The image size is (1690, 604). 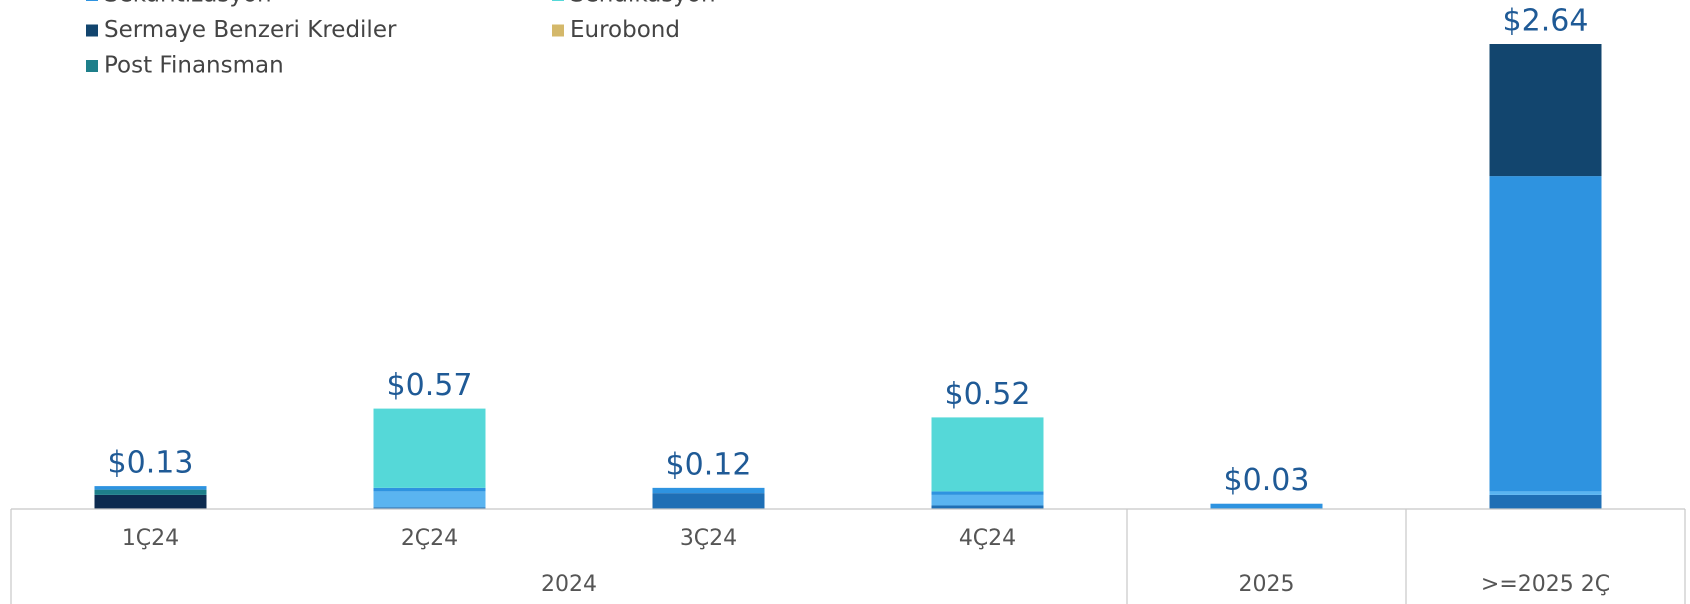 What do you see at coordinates (429, 538) in the screenshot?
I see `x-tick-label: 2Ç24` at bounding box center [429, 538].